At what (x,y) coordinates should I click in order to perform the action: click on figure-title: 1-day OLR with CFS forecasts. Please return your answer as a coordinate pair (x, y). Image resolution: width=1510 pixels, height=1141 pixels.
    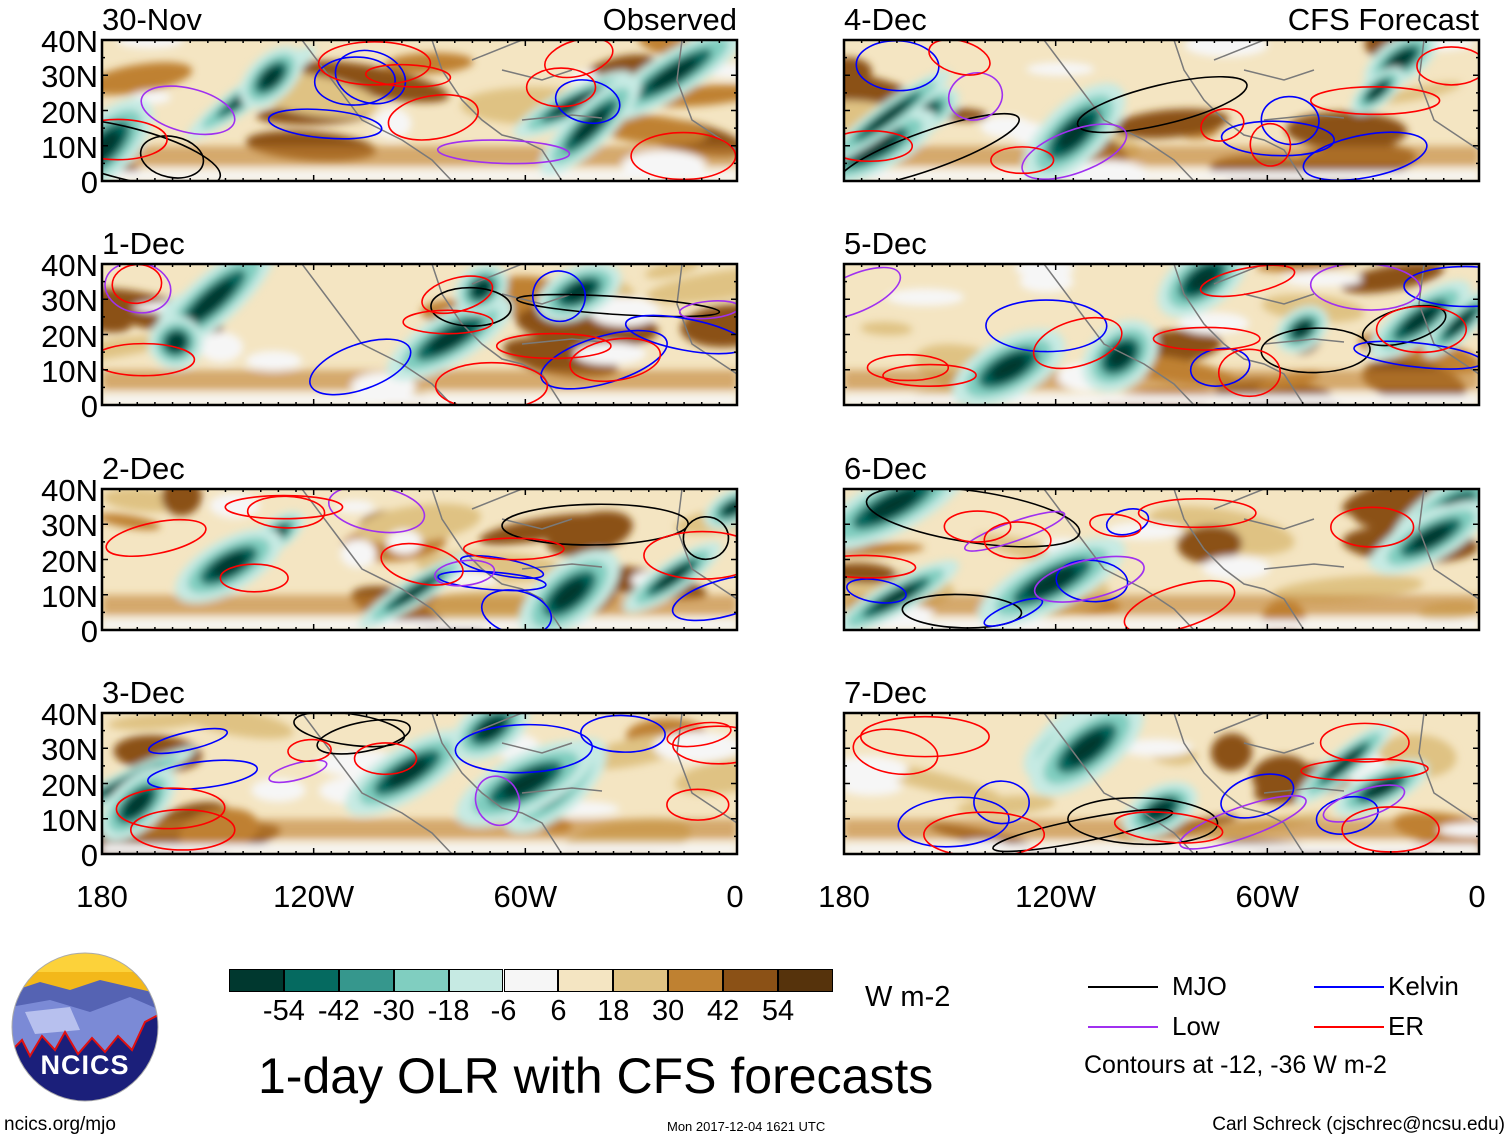
    Looking at the image, I should click on (596, 1076).